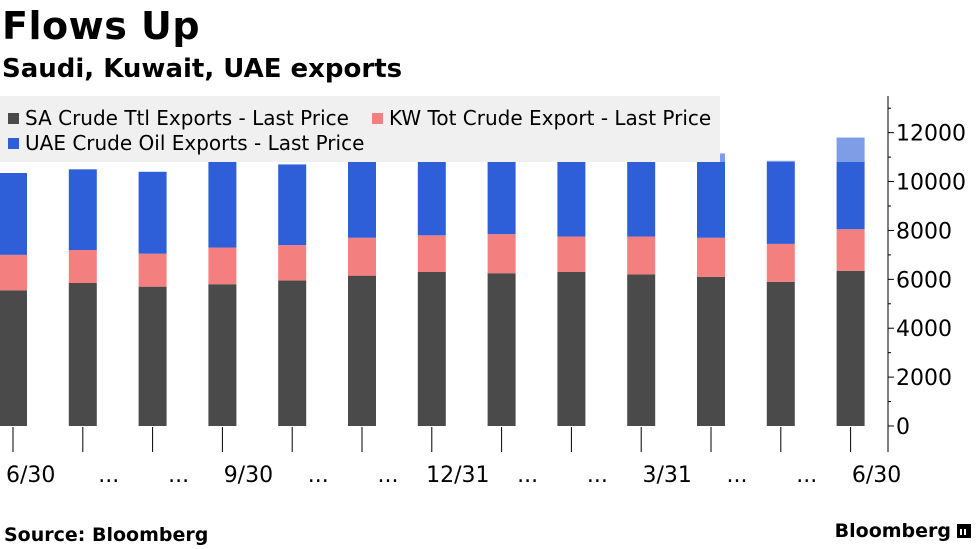 Image resolution: width=977 pixels, height=549 pixels. Describe the element at coordinates (924, 378) in the screenshot. I see `y-tick-label: 2000` at that location.